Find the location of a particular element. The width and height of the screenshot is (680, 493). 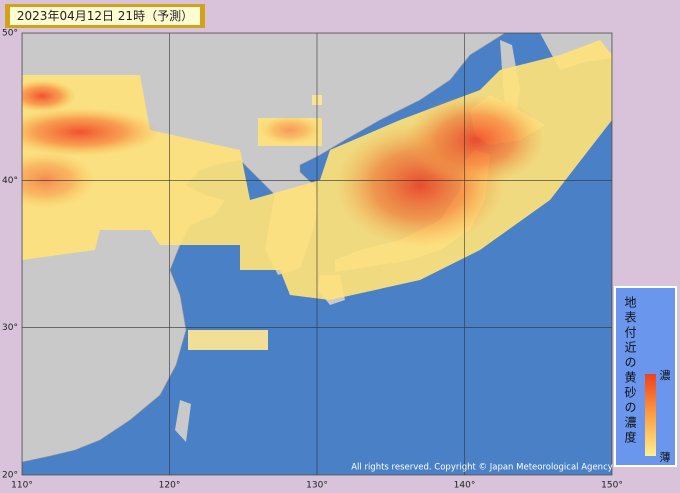

lon-label: 140° is located at coordinates (465, 486).